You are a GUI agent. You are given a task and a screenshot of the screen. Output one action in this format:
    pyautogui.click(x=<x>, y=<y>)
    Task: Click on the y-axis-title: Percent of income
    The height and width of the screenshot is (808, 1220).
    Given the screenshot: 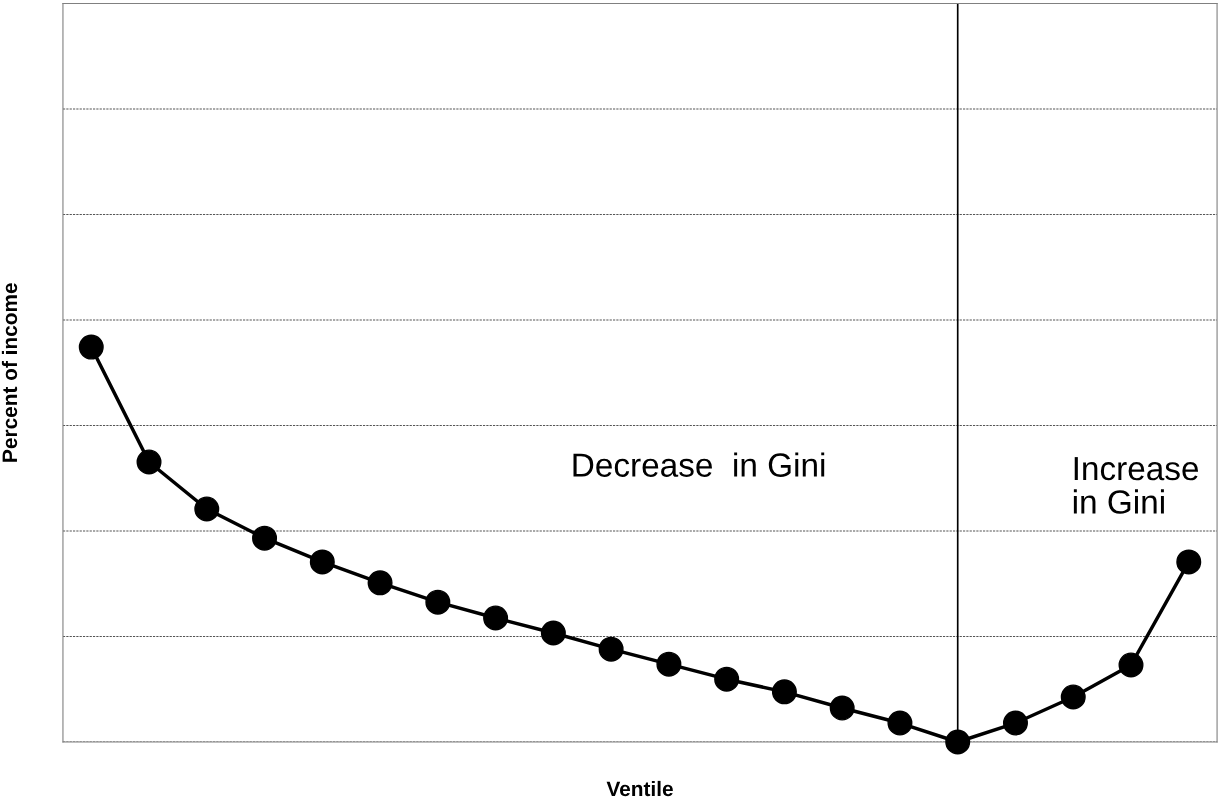 What is the action you would take?
    pyautogui.click(x=9, y=372)
    